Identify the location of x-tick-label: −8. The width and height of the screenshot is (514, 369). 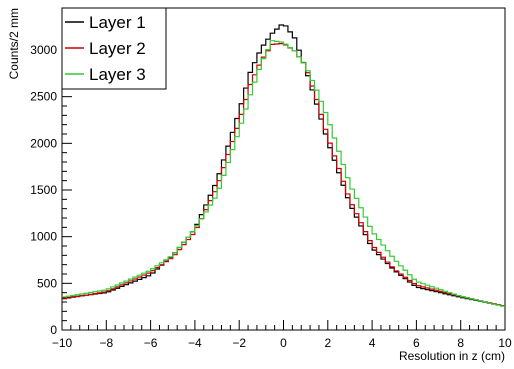
(106, 343).